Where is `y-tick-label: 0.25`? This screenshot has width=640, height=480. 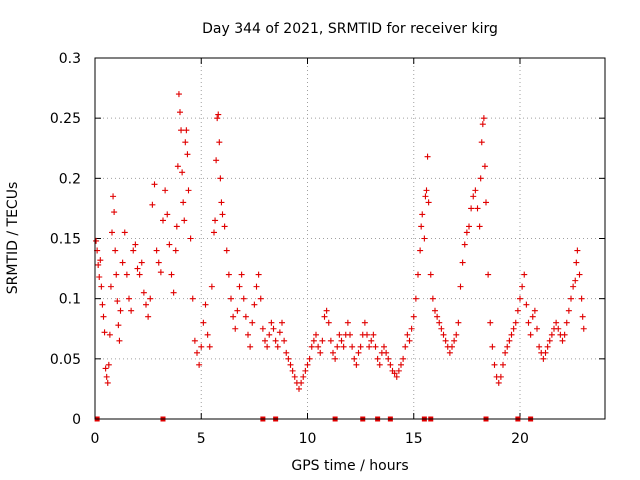 y-tick-label: 0.25 is located at coordinates (65, 119).